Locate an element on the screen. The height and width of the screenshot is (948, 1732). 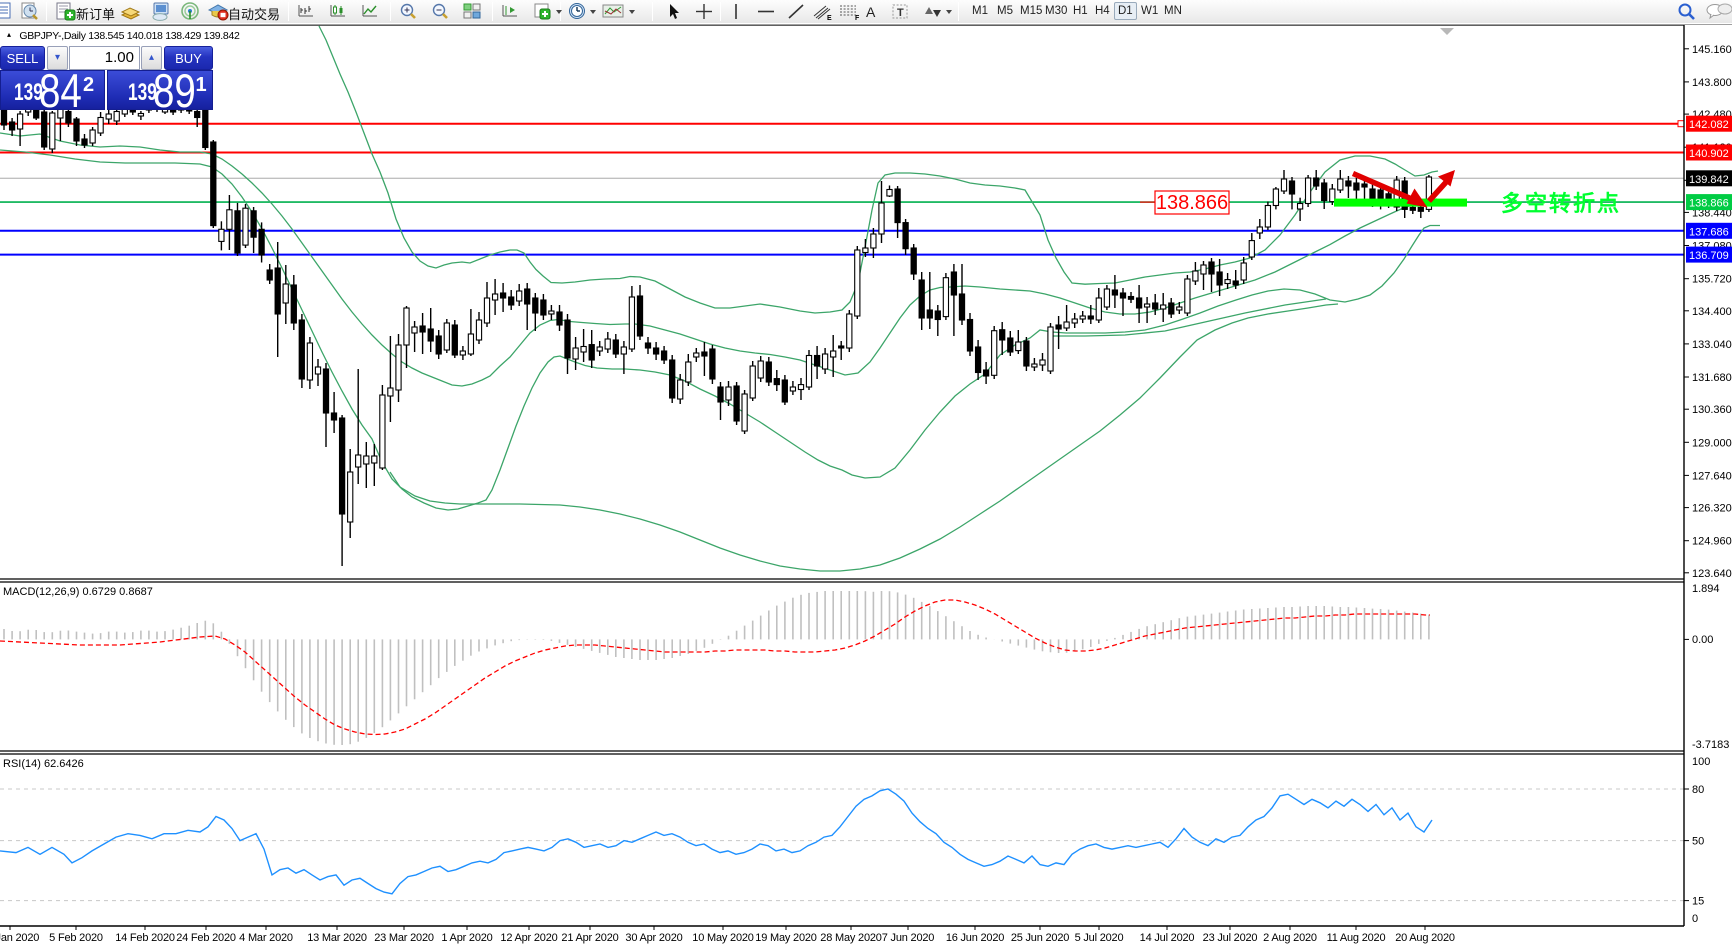
svg-text: 123.640 is located at coordinates (1712, 574).